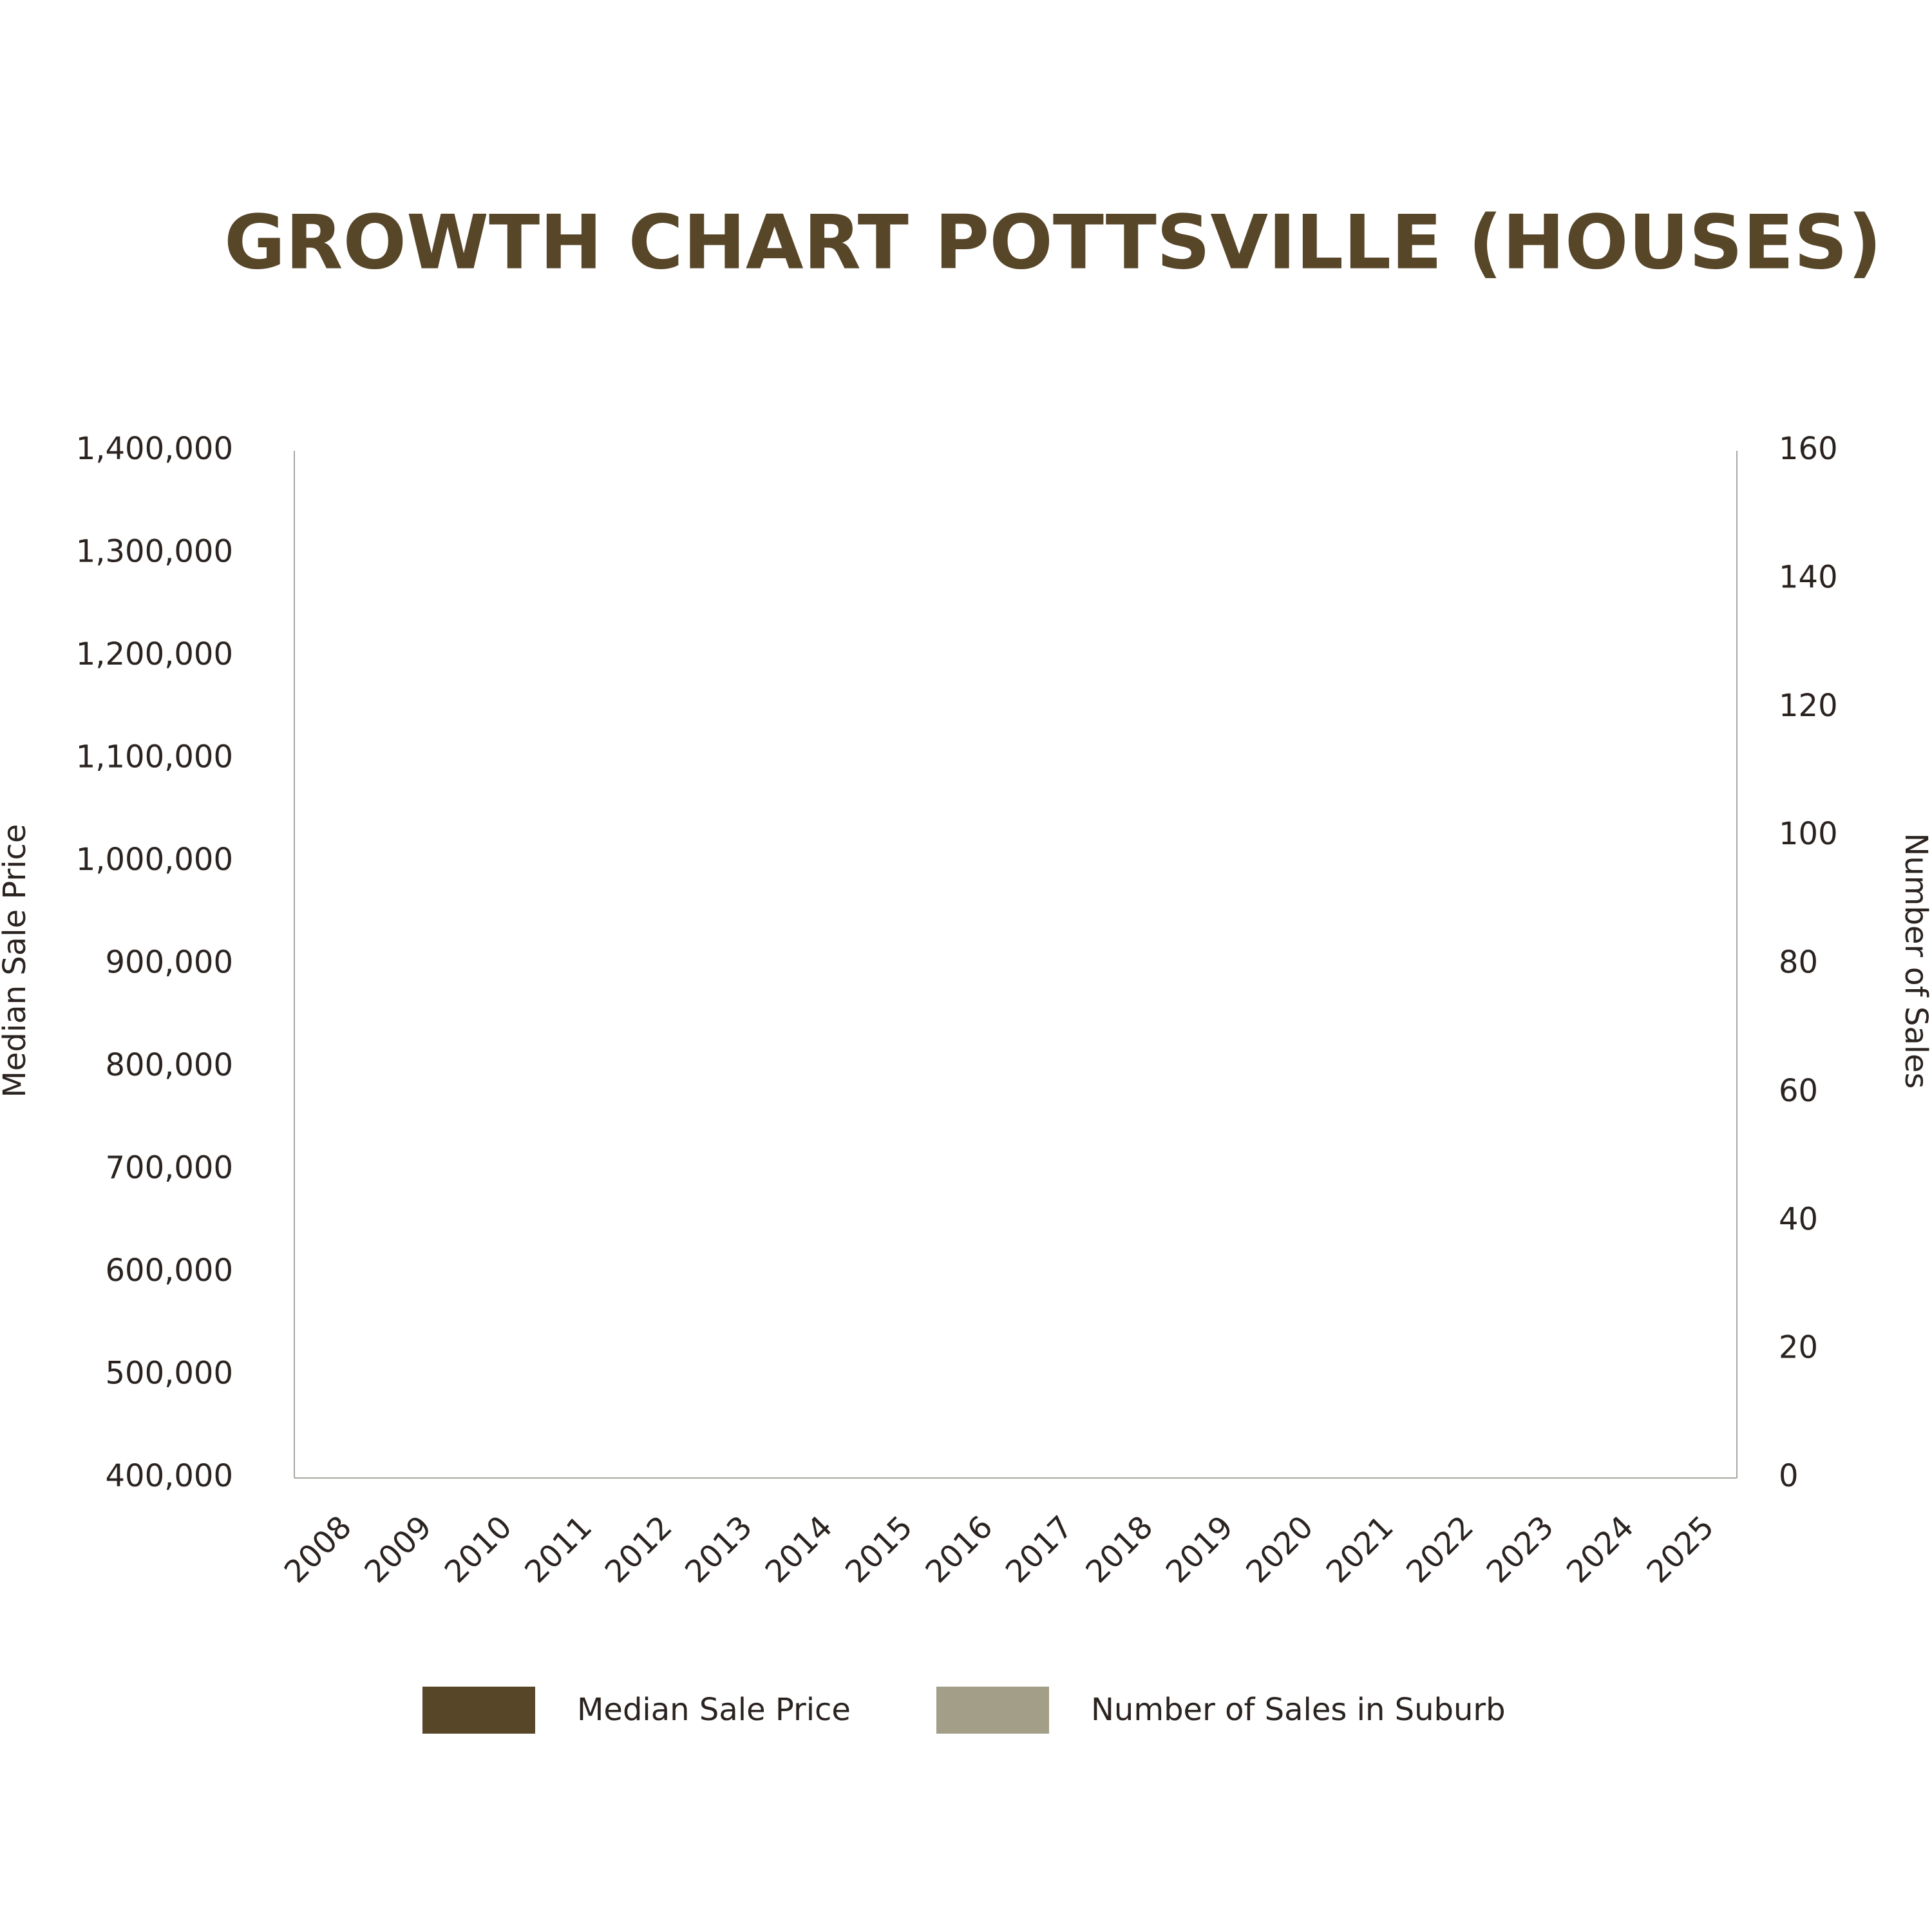 Image resolution: width=1932 pixels, height=1932 pixels. Describe the element at coordinates (1199, 1549) in the screenshot. I see `x-tick-label: 2019` at that location.